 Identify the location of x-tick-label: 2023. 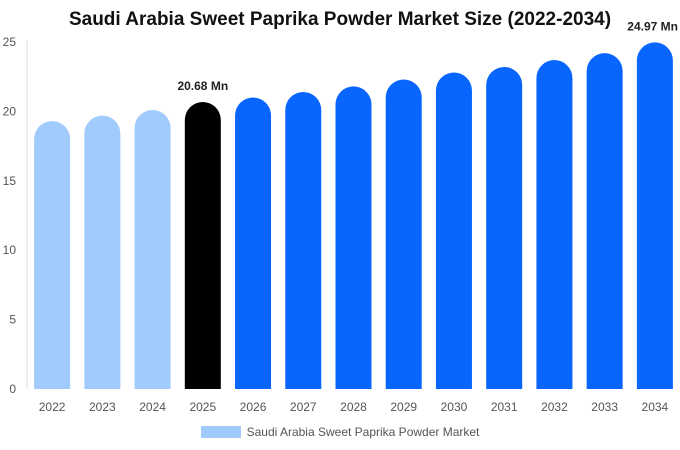
(102, 407).